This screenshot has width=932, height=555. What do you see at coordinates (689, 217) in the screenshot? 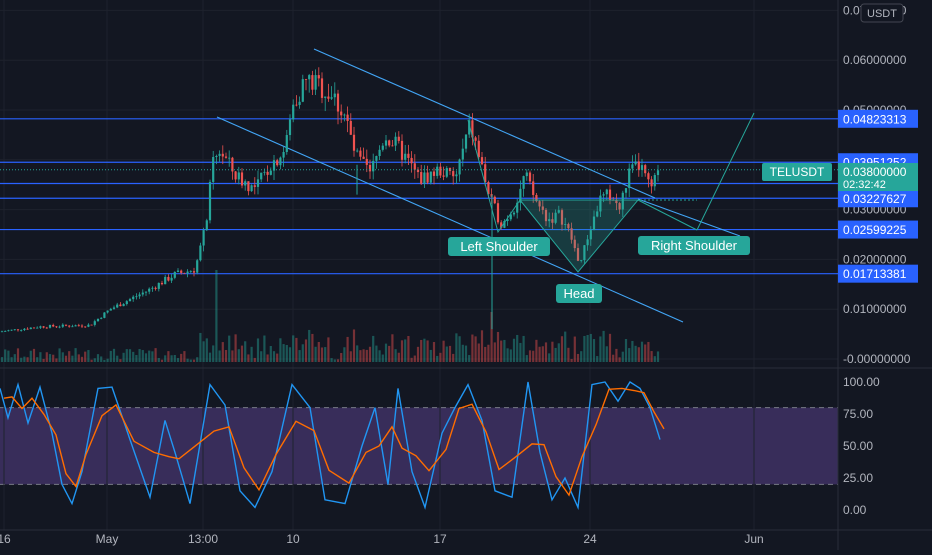
I see `neckline-extension` at bounding box center [689, 217].